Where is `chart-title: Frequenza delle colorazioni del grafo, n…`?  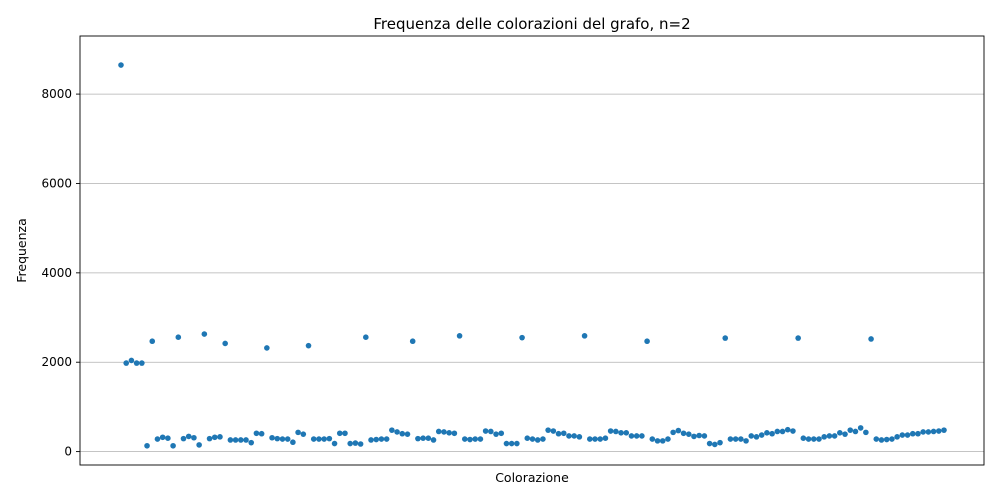 chart-title: Frequenza delle colorazioni del grafo, n… is located at coordinates (531, 24).